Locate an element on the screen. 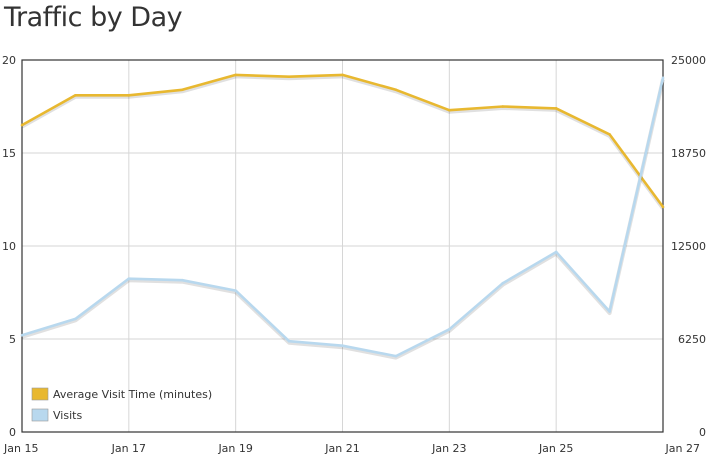  x-tick-label: Jan 27 is located at coordinates (682, 448).